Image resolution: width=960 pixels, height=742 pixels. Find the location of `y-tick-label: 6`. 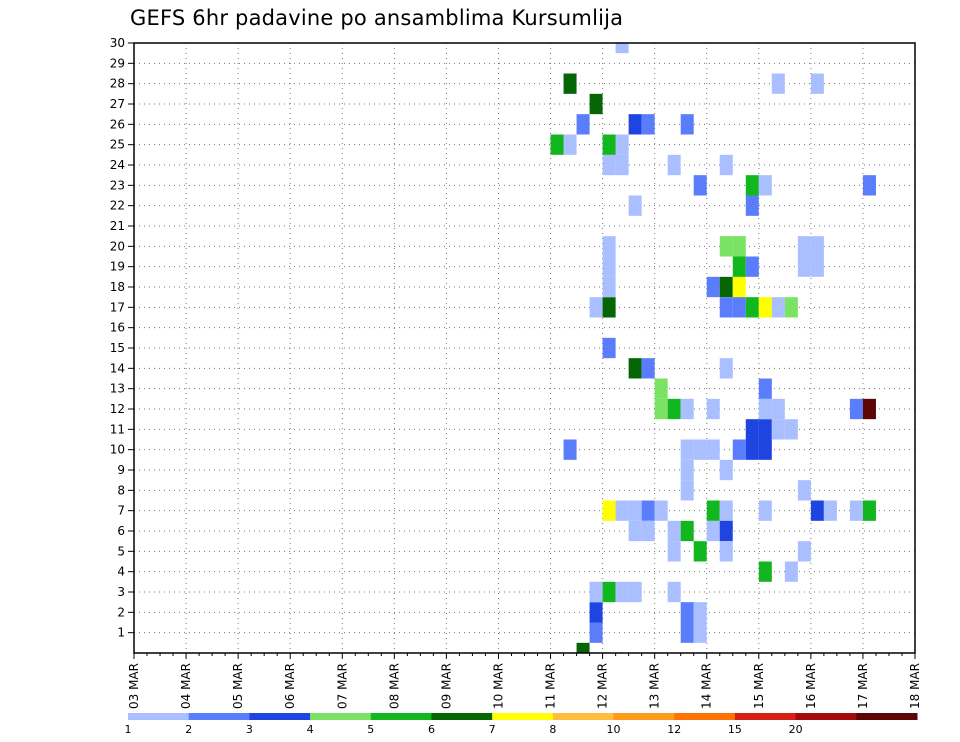

y-tick-label: 6 is located at coordinates (121, 531).